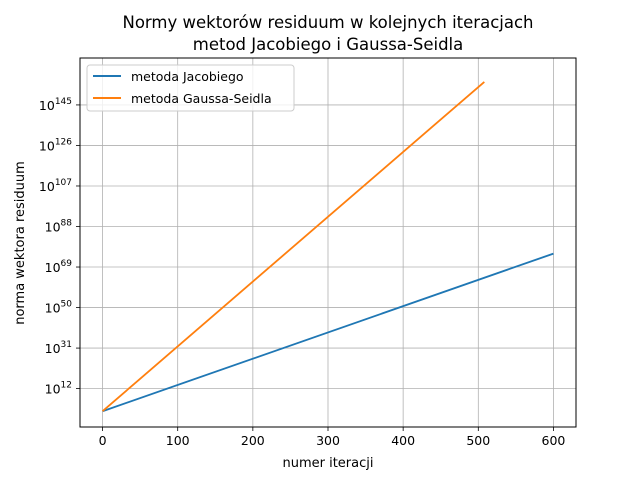  What do you see at coordinates (253, 440) in the screenshot?
I see `x-tick-label: 200` at bounding box center [253, 440].